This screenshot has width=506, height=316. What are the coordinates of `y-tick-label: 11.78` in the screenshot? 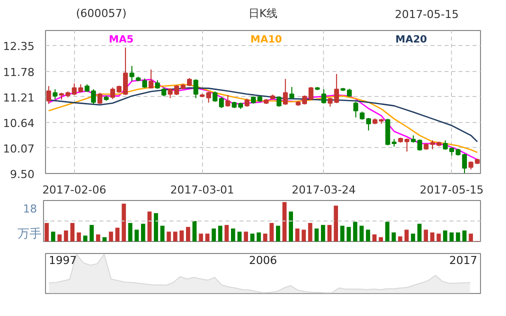 It's located at (19, 72).